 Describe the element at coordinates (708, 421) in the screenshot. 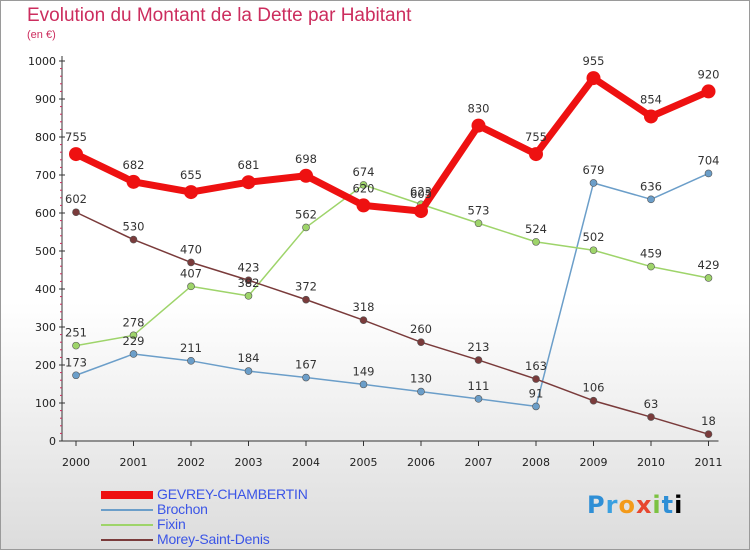

I see `data-label: 18` at that location.